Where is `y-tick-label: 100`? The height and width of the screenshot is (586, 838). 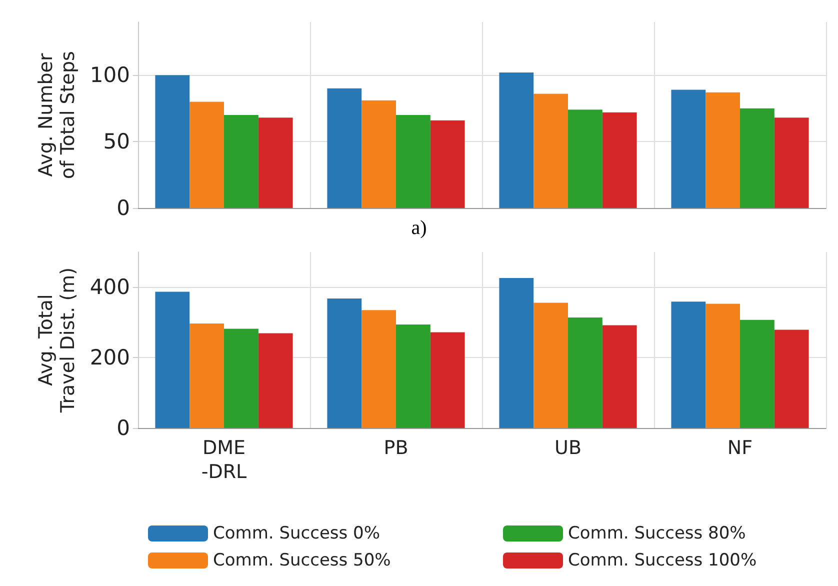 y-tick-label: 100 is located at coordinates (110, 75).